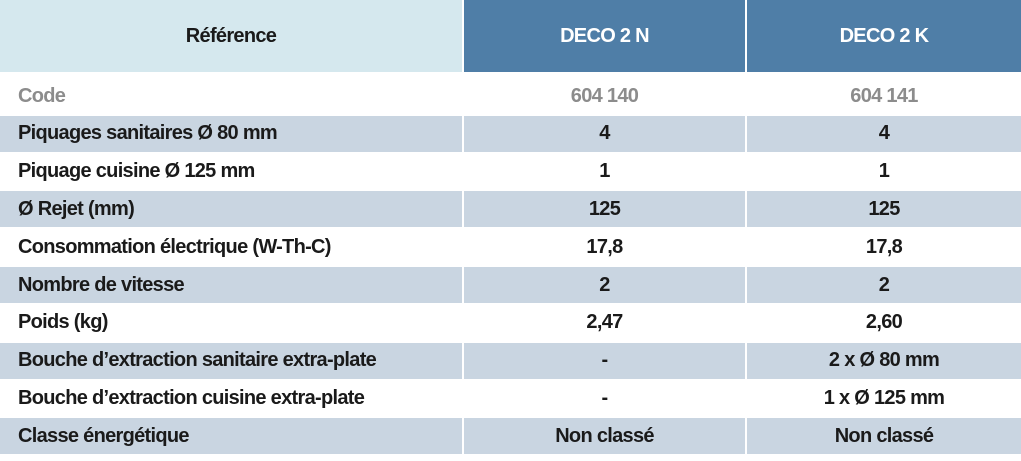 The height and width of the screenshot is (461, 1021). I want to click on row-label: Poids (kg), so click(63, 322).